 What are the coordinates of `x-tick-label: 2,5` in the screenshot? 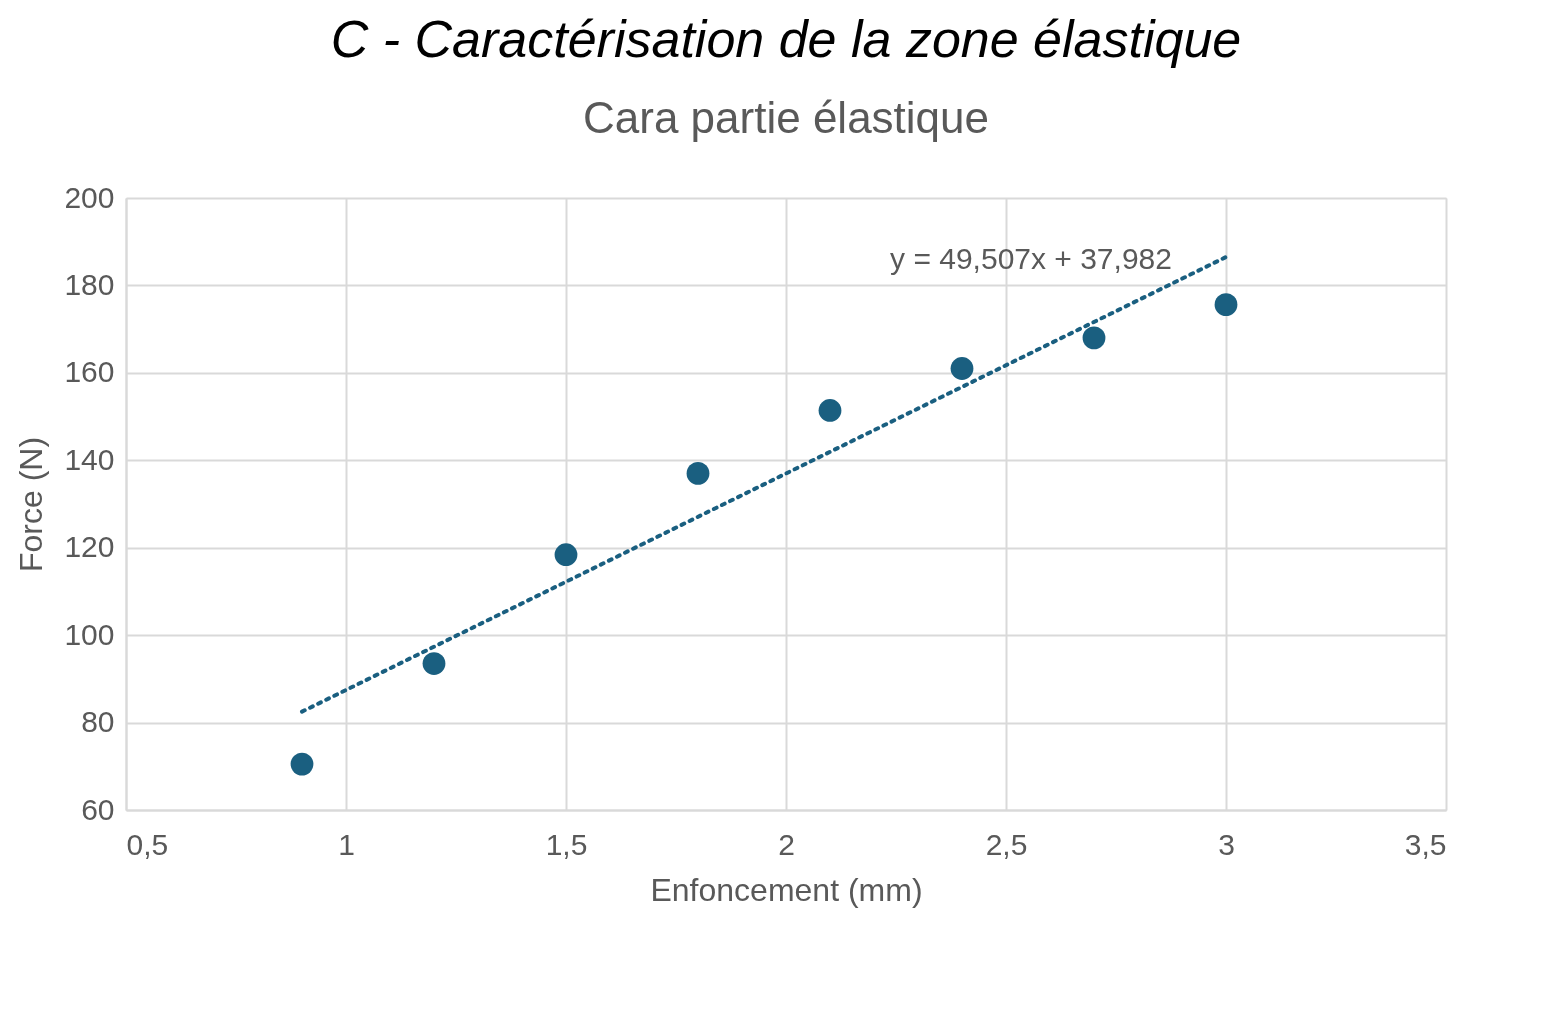 It's located at (1006, 844).